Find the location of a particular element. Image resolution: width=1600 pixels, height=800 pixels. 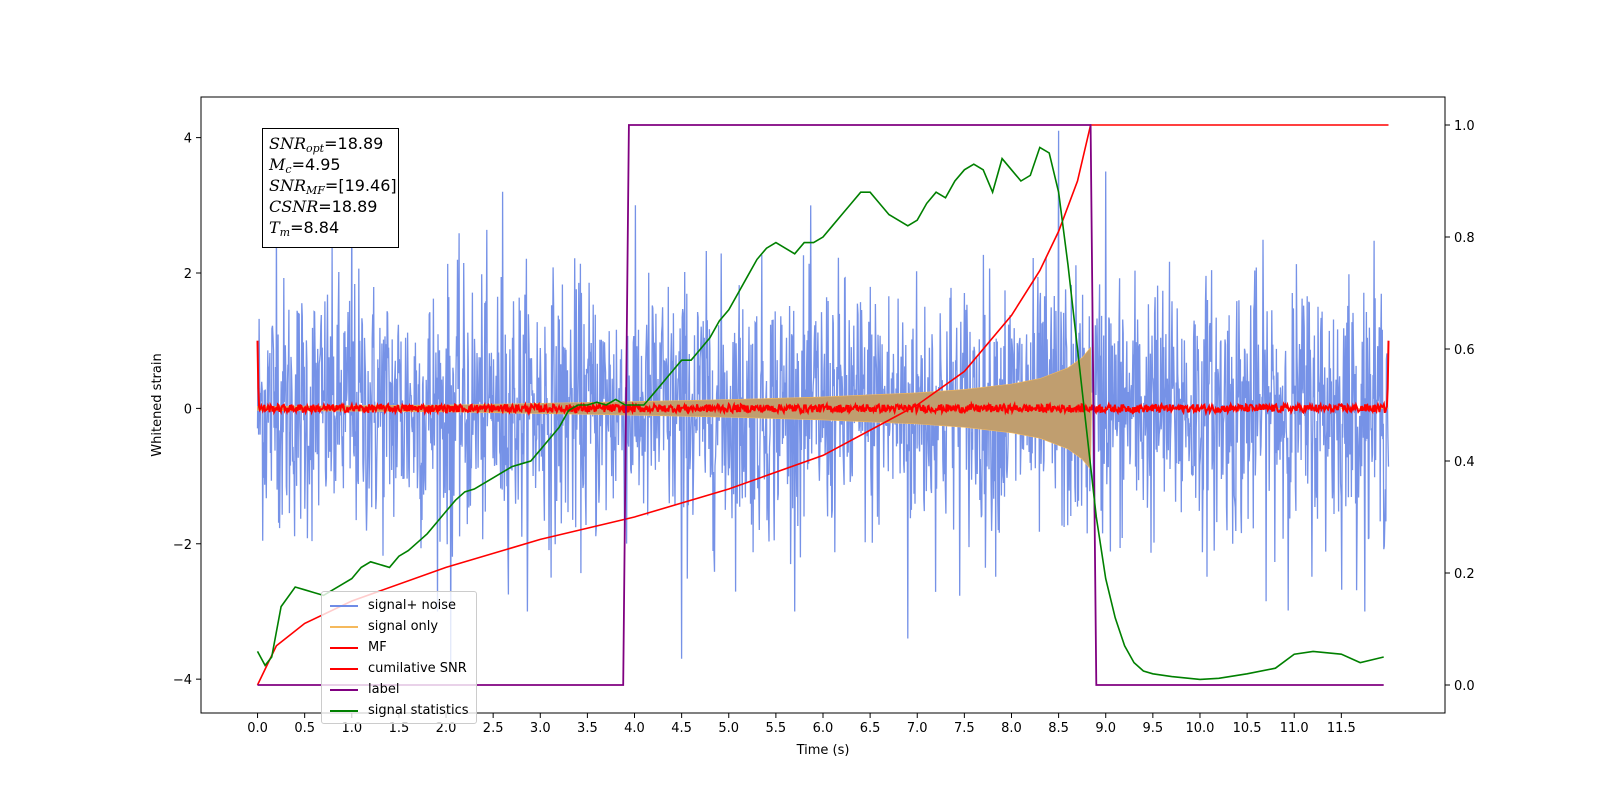

x-tick-label: 8.5 is located at coordinates (1058, 728).